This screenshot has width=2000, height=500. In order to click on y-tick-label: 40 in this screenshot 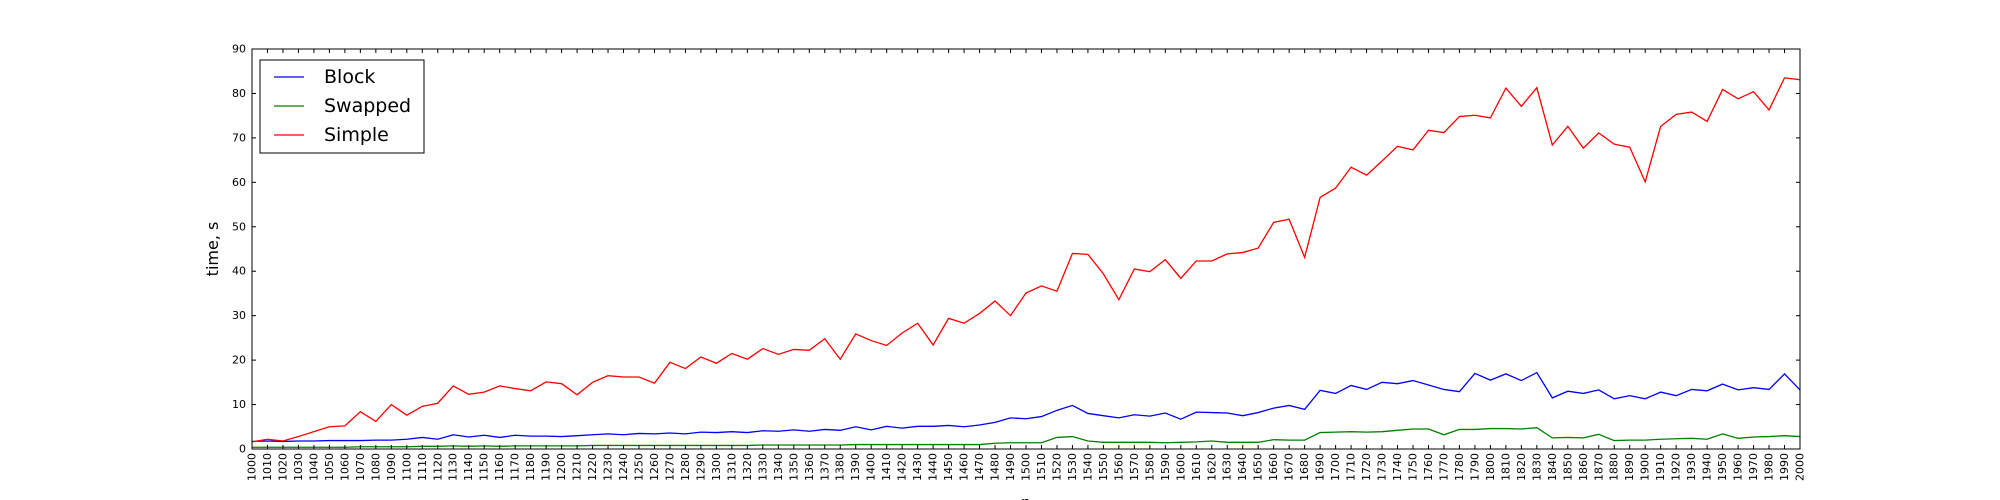, I will do `click(239, 271)`.